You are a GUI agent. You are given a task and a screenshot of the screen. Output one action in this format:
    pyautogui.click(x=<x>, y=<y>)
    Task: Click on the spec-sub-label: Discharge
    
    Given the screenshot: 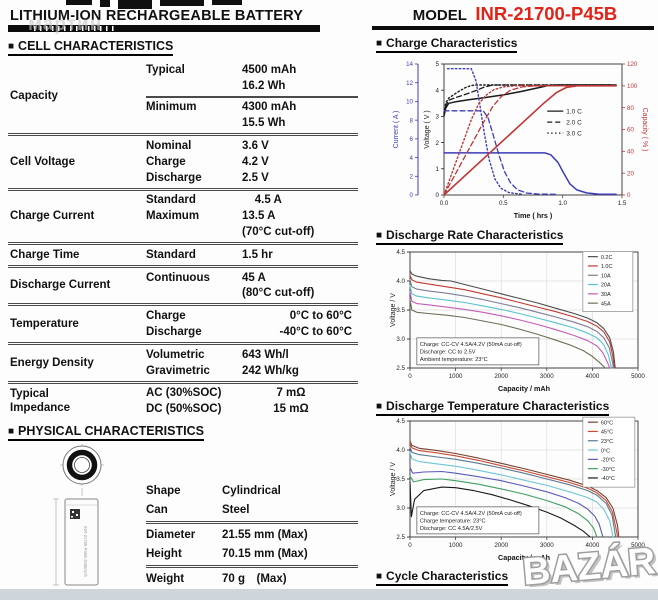 What is the action you would take?
    pyautogui.click(x=174, y=332)
    